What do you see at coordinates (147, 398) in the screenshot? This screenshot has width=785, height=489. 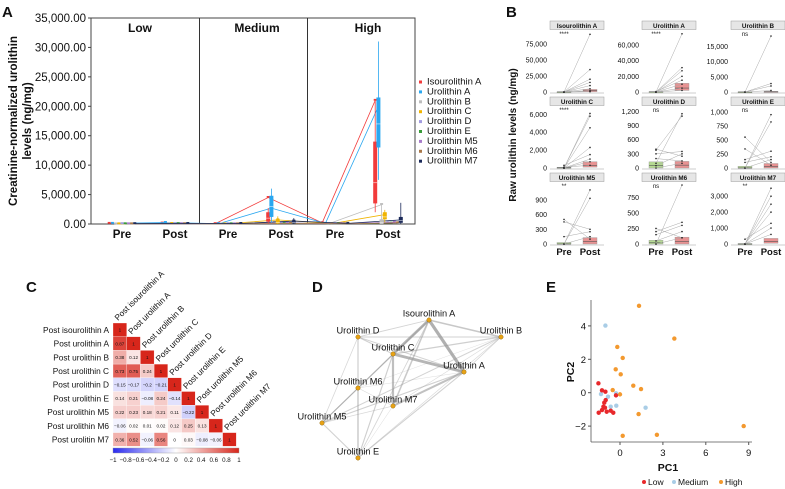 I see `cell-value: −0.08` at bounding box center [147, 398].